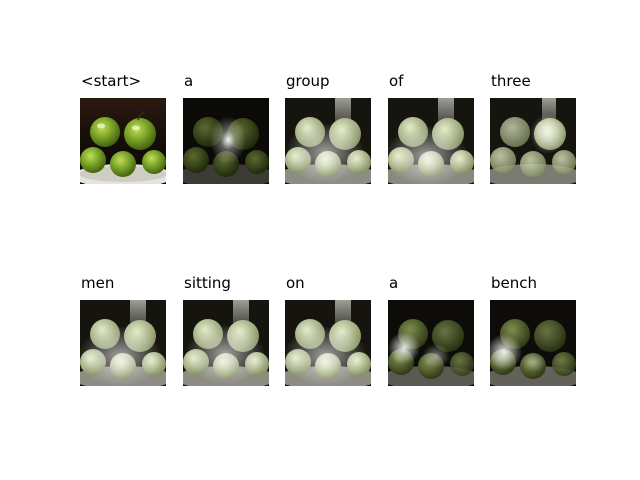 The height and width of the screenshot is (480, 640). I want to click on caption-word: <start>, so click(111, 81).